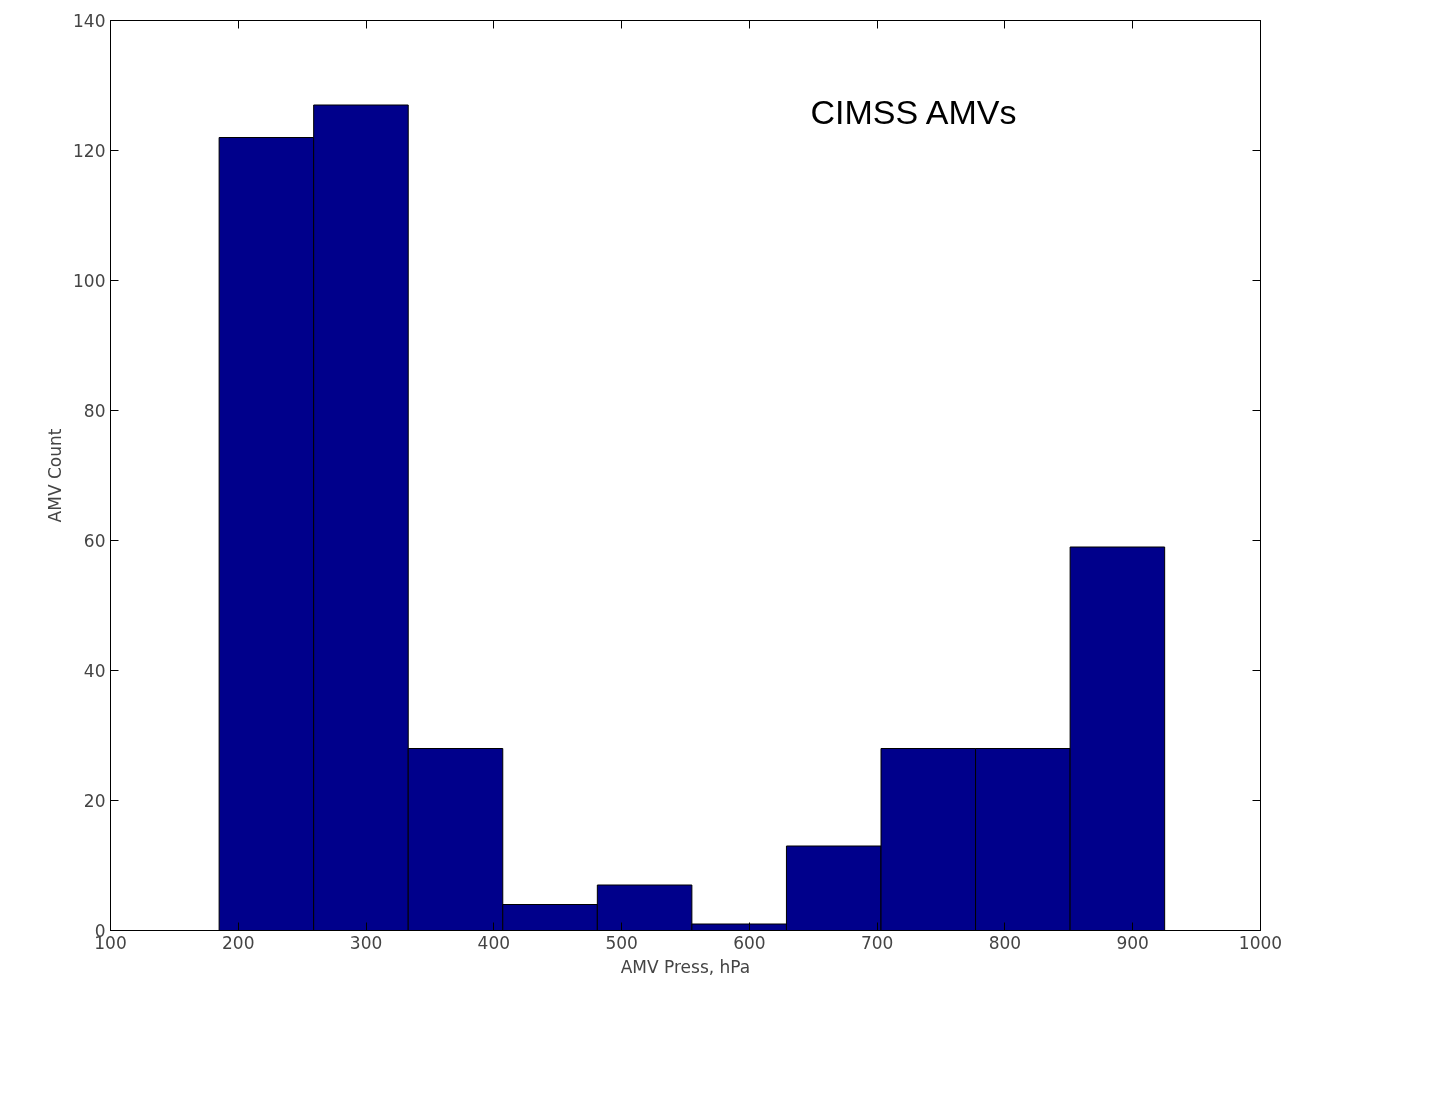 The height and width of the screenshot is (1114, 1431). Describe the element at coordinates (877, 942) in the screenshot. I see `x-tick-label: 700` at that location.